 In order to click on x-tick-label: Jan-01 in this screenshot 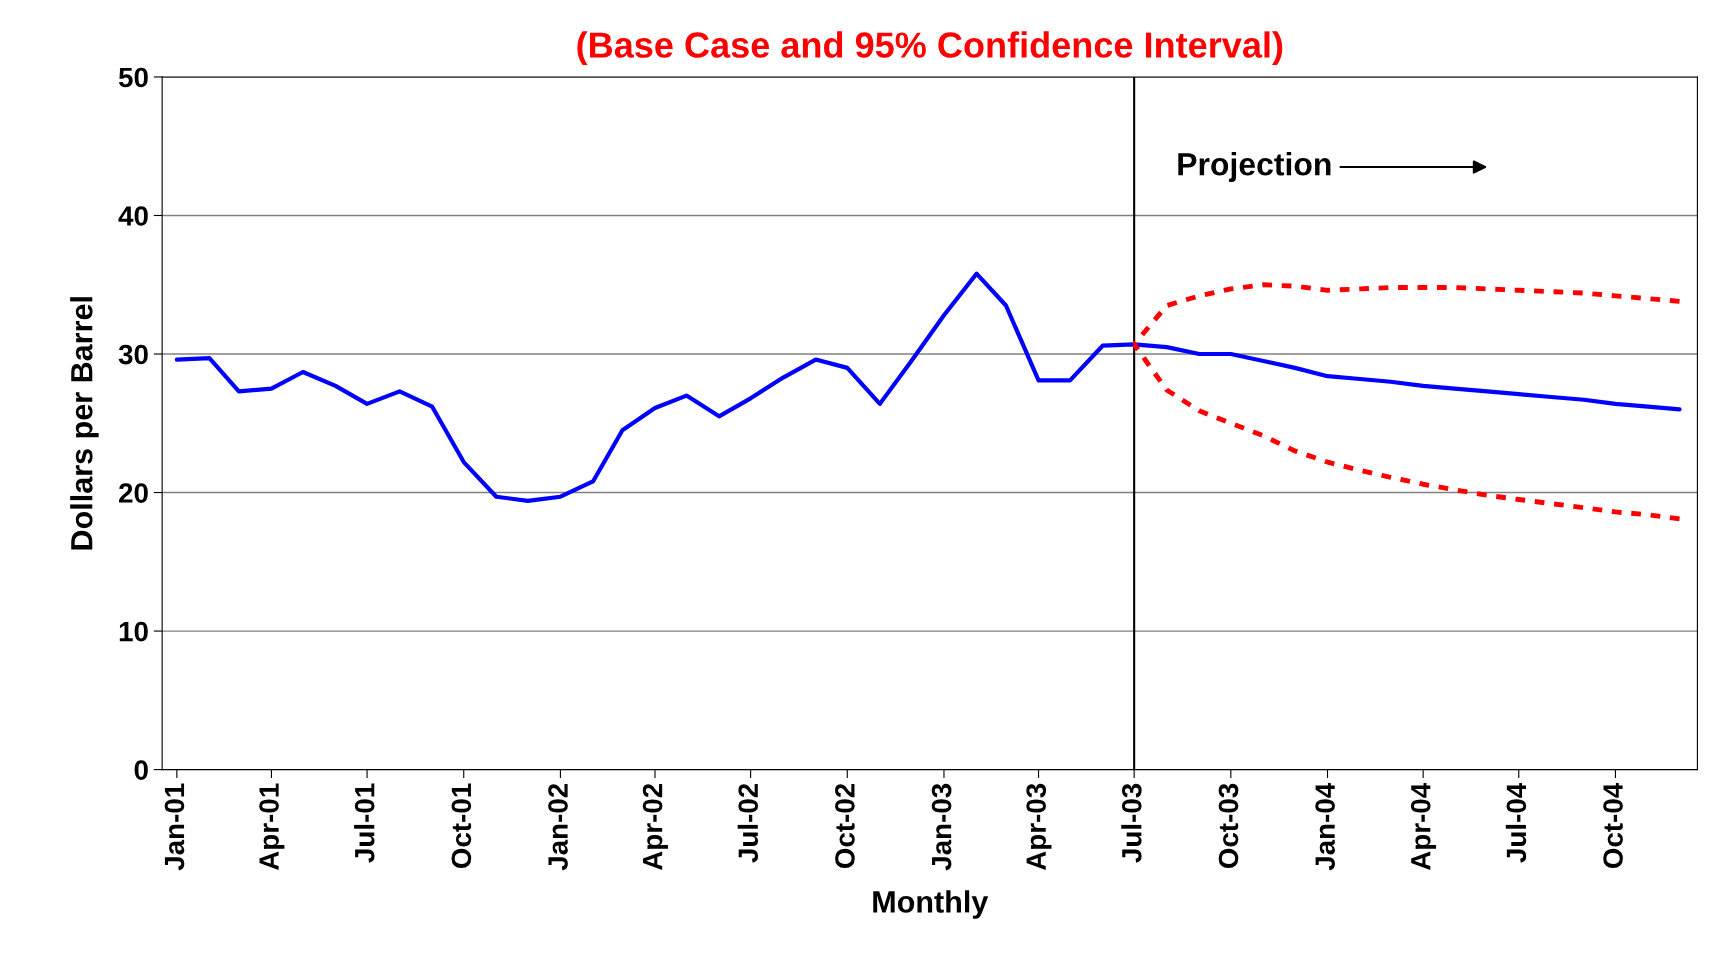, I will do `click(174, 827)`.